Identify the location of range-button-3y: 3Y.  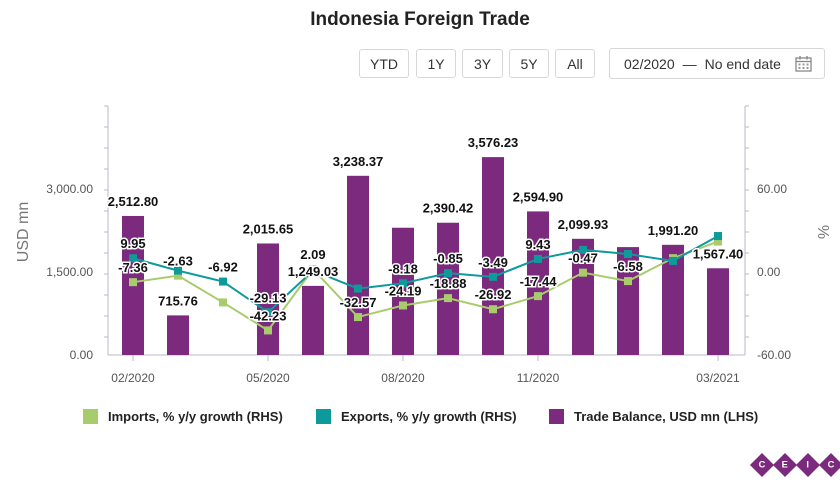
(482, 63).